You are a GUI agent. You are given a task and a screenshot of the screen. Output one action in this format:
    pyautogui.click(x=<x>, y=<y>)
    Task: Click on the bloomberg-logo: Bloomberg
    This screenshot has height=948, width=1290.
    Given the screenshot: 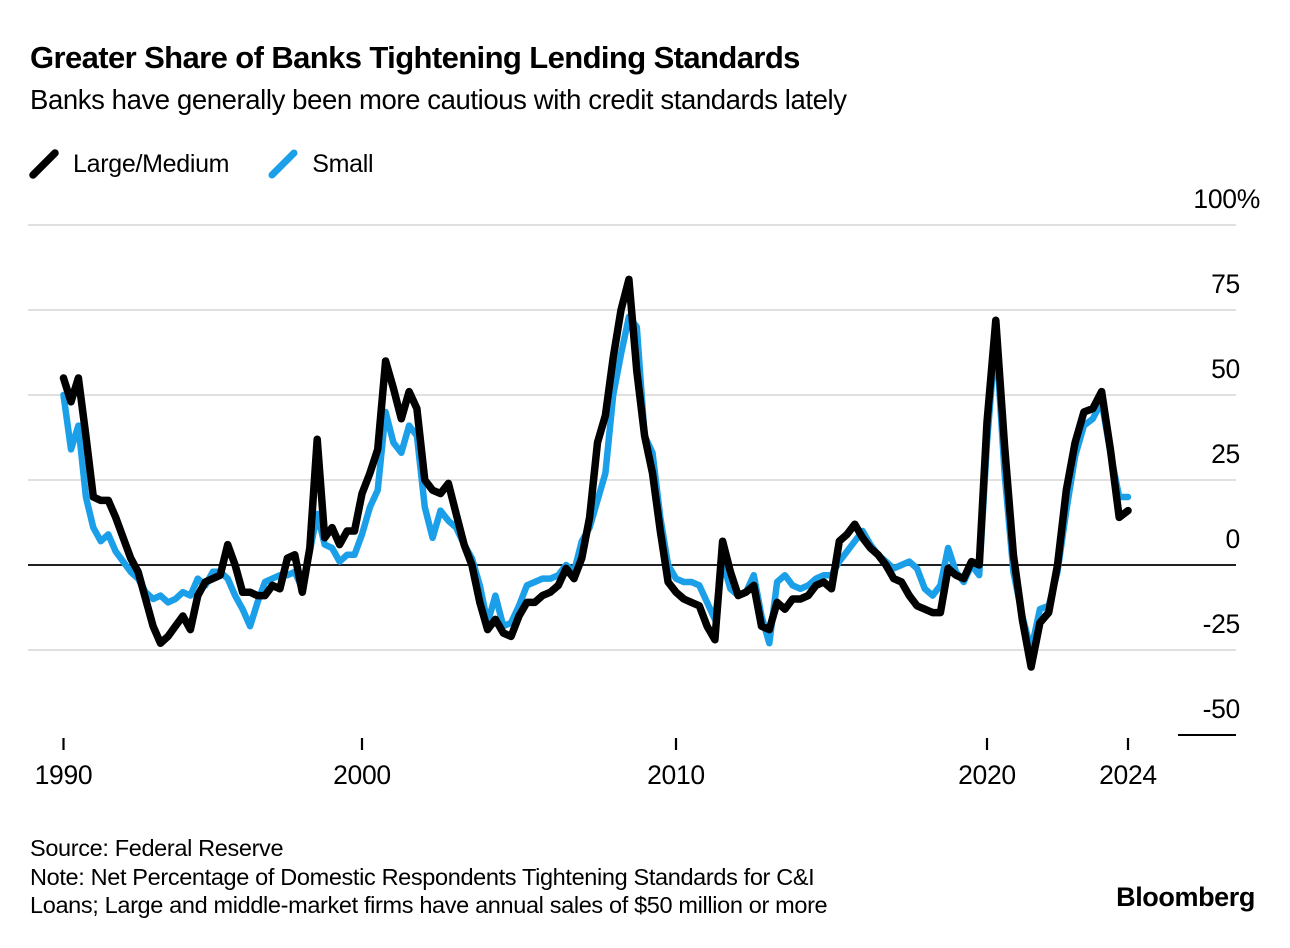 What is the action you would take?
    pyautogui.click(x=1185, y=897)
    